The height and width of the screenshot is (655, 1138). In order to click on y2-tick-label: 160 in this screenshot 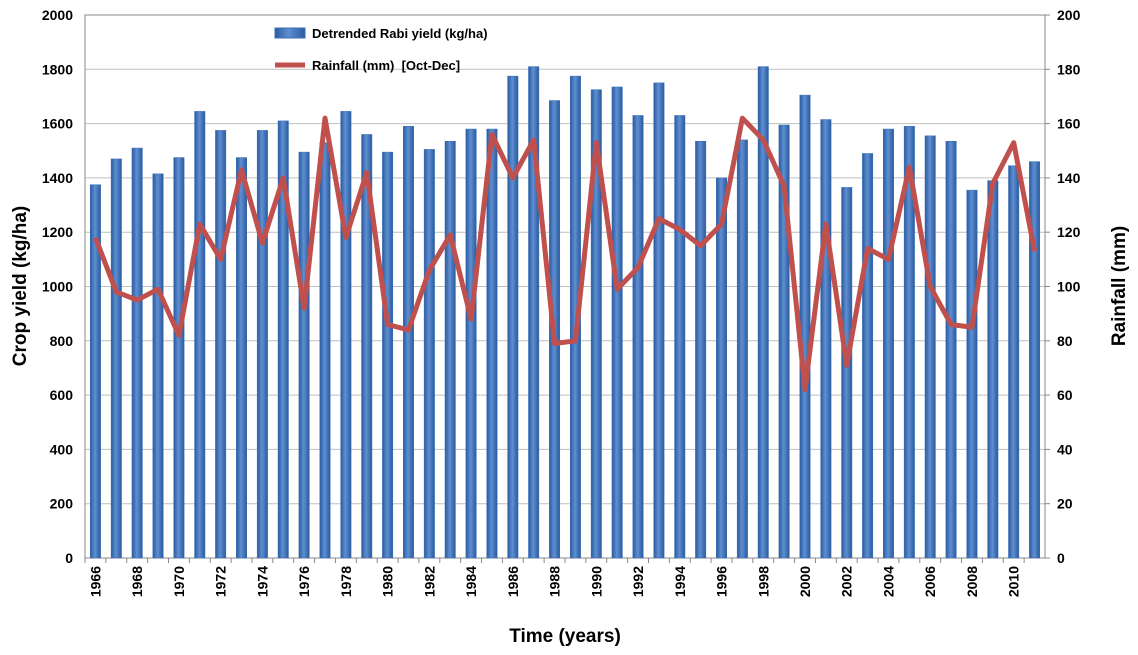, I will do `click(1069, 124)`.